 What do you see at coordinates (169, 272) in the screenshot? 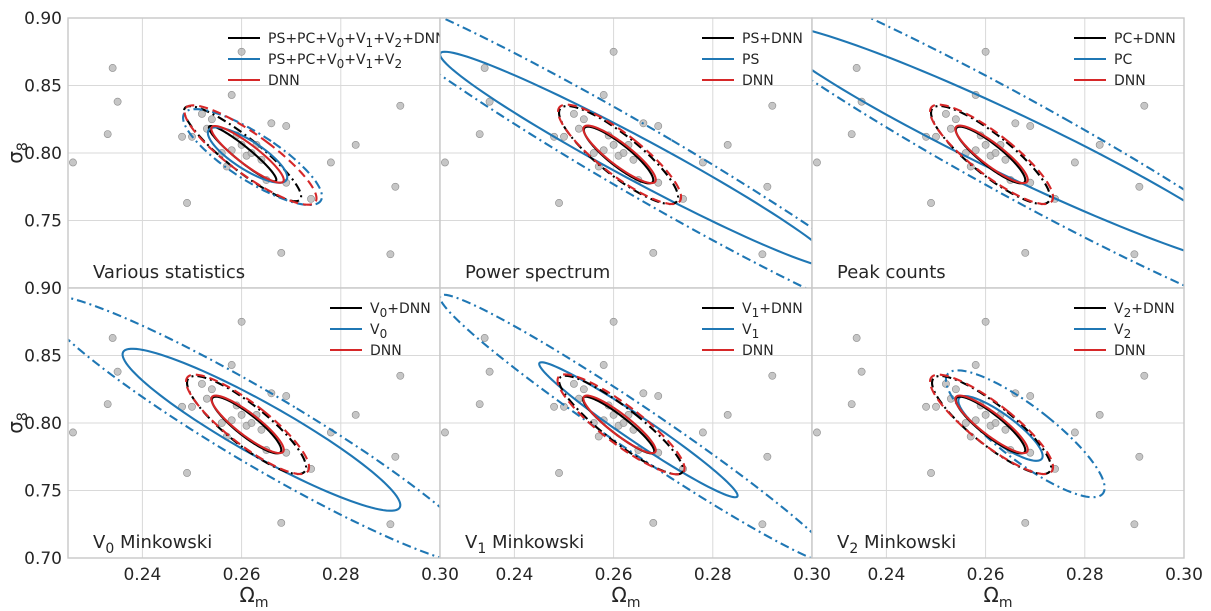
I see `panel-title: Various statistics` at bounding box center [169, 272].